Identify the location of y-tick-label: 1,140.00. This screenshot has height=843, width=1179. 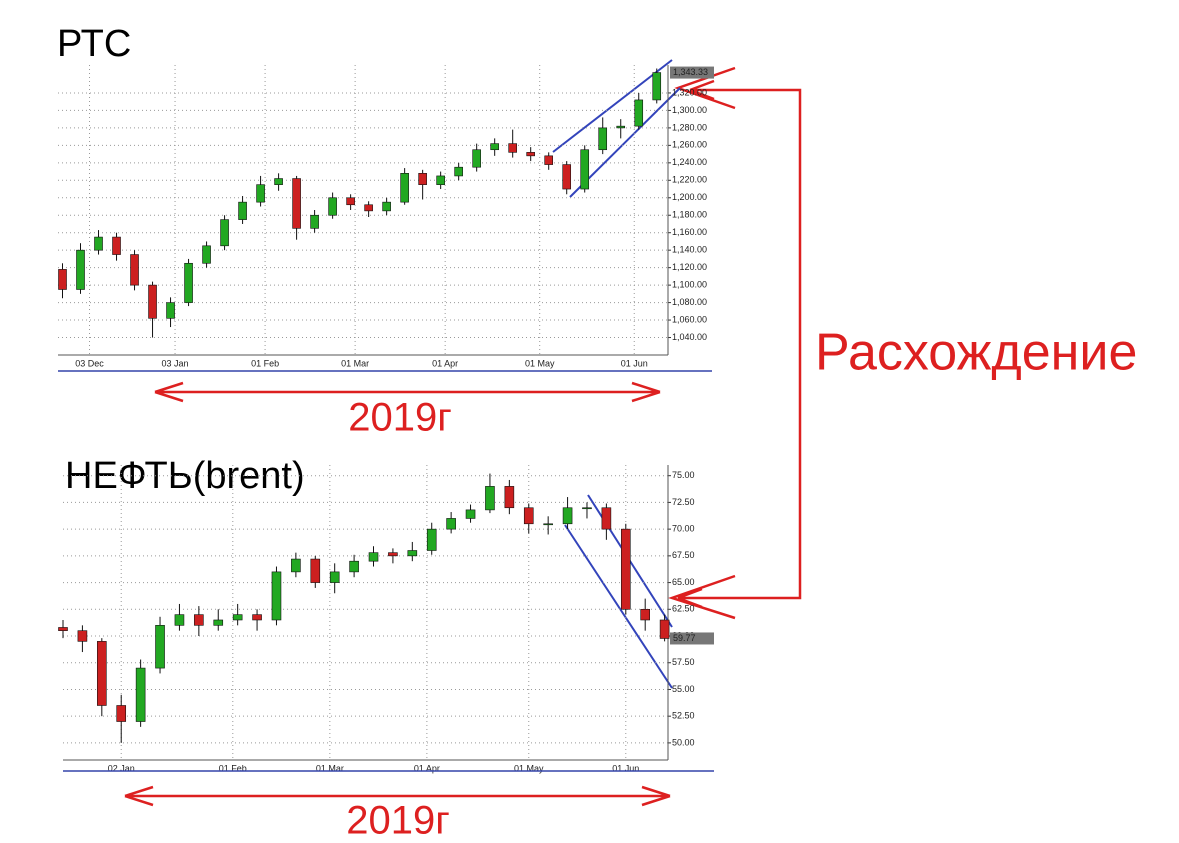
(689, 250).